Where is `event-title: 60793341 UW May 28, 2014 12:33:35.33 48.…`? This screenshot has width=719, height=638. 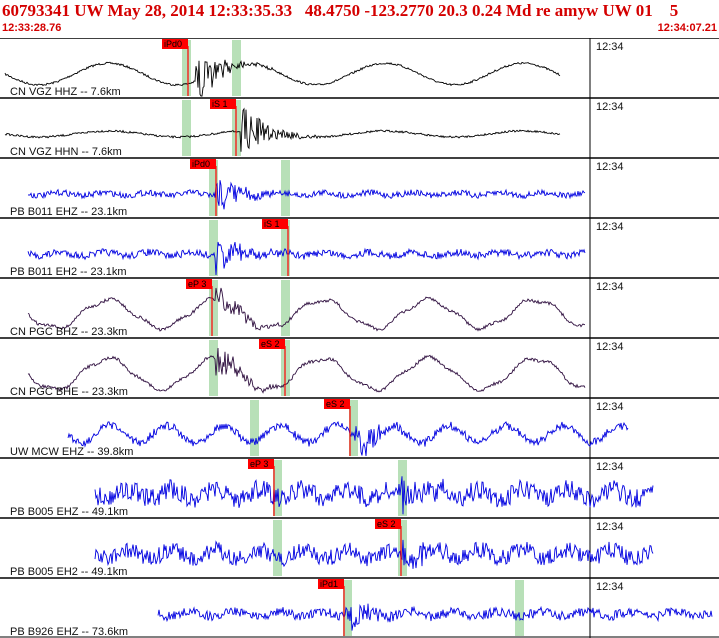
event-title: 60793341 UW May 28, 2014 12:33:35.33 48.… is located at coordinates (340, 10).